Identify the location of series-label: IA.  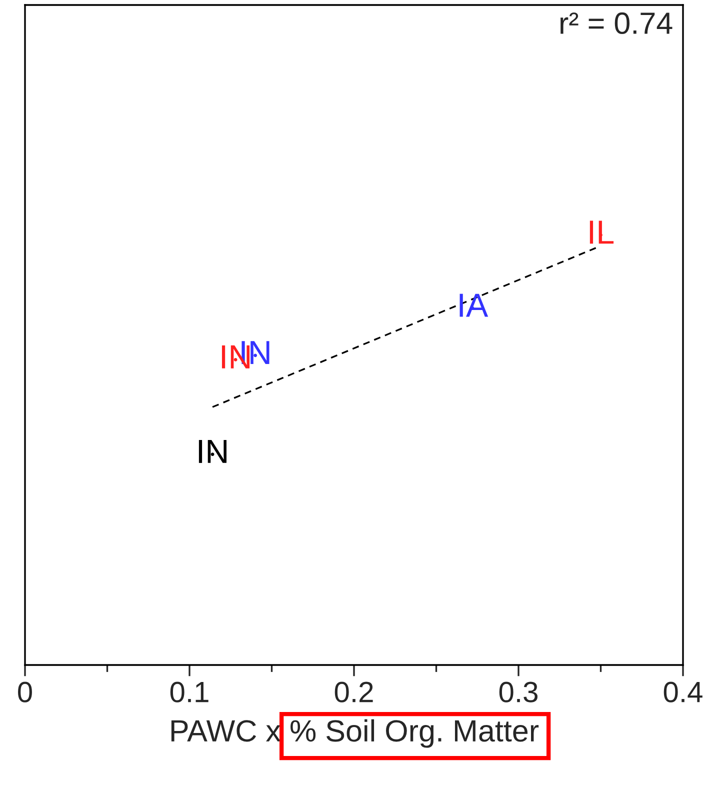
(474, 305).